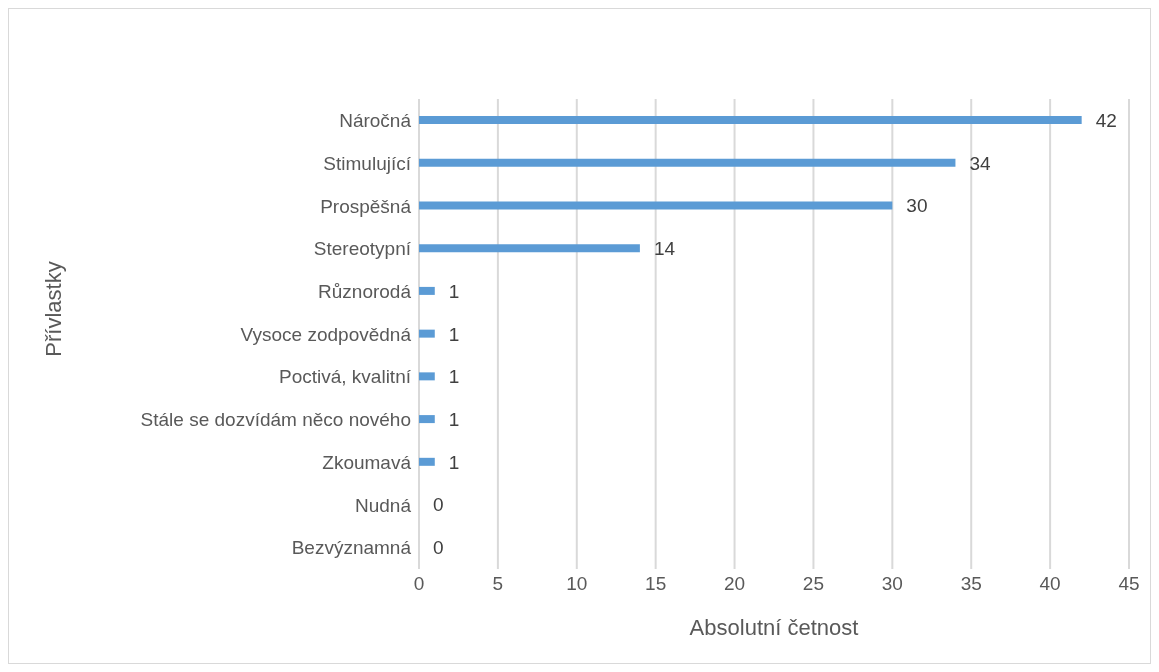 The height and width of the screenshot is (672, 1159). Describe the element at coordinates (734, 584) in the screenshot. I see `x-tick-label: 20` at that location.